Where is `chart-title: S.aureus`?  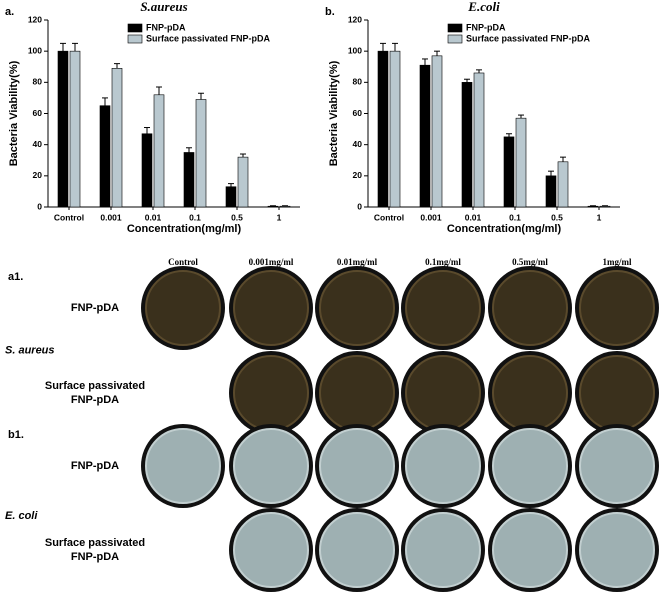 chart-title: S.aureus is located at coordinates (163, 7).